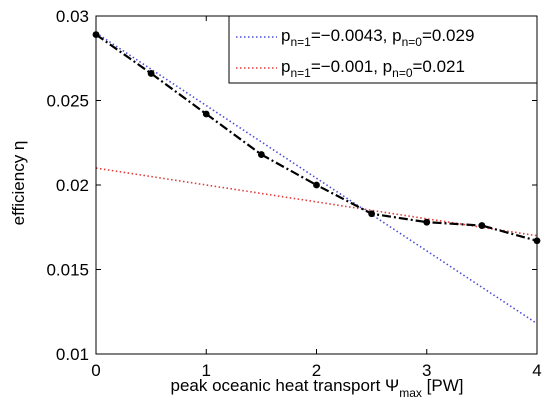  What do you see at coordinates (72, 354) in the screenshot?
I see `y-tick-label: 0.01` at bounding box center [72, 354].